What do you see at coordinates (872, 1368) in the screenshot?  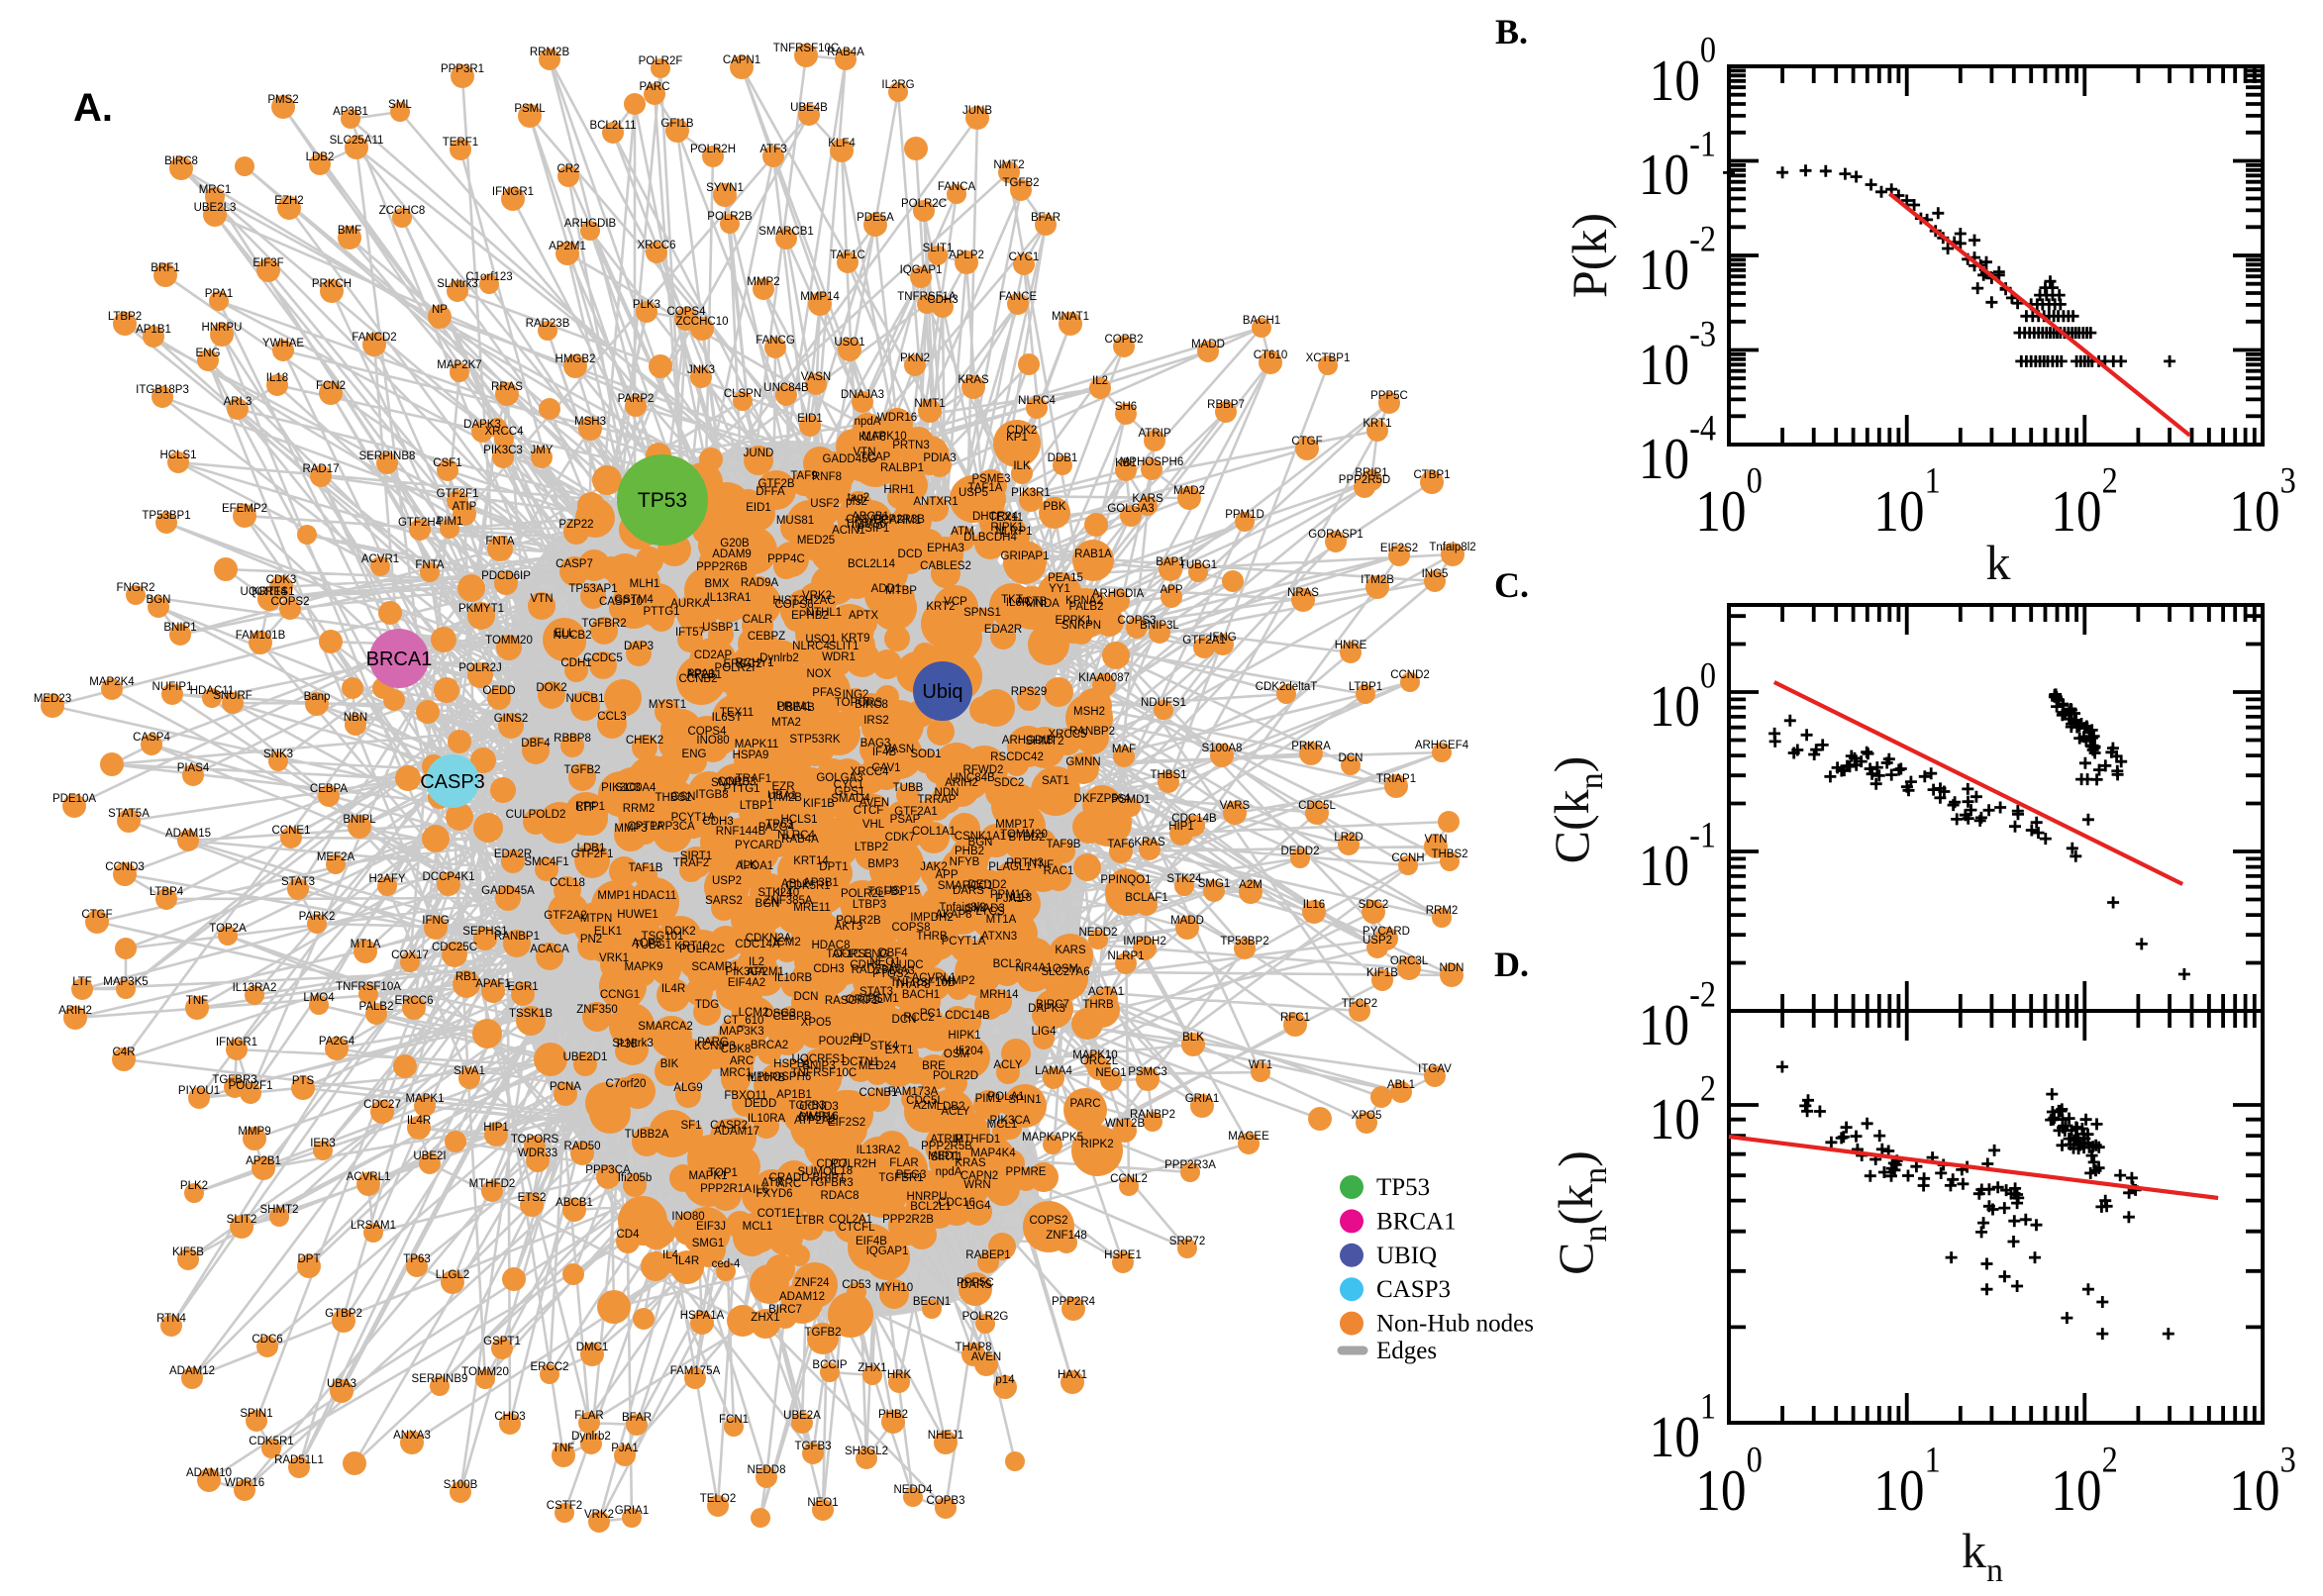 I see `svg-text: ZHX1` at bounding box center [872, 1368].